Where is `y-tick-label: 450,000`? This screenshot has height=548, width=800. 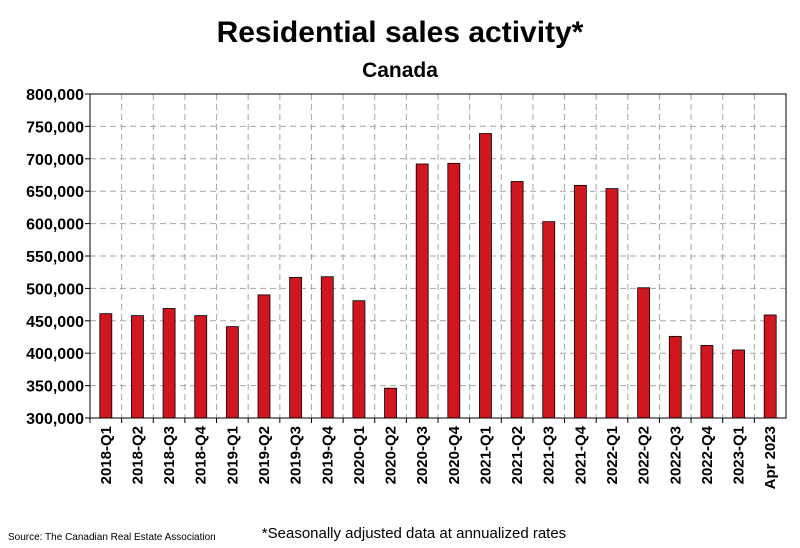
y-tick-label: 450,000 is located at coordinates (55, 322).